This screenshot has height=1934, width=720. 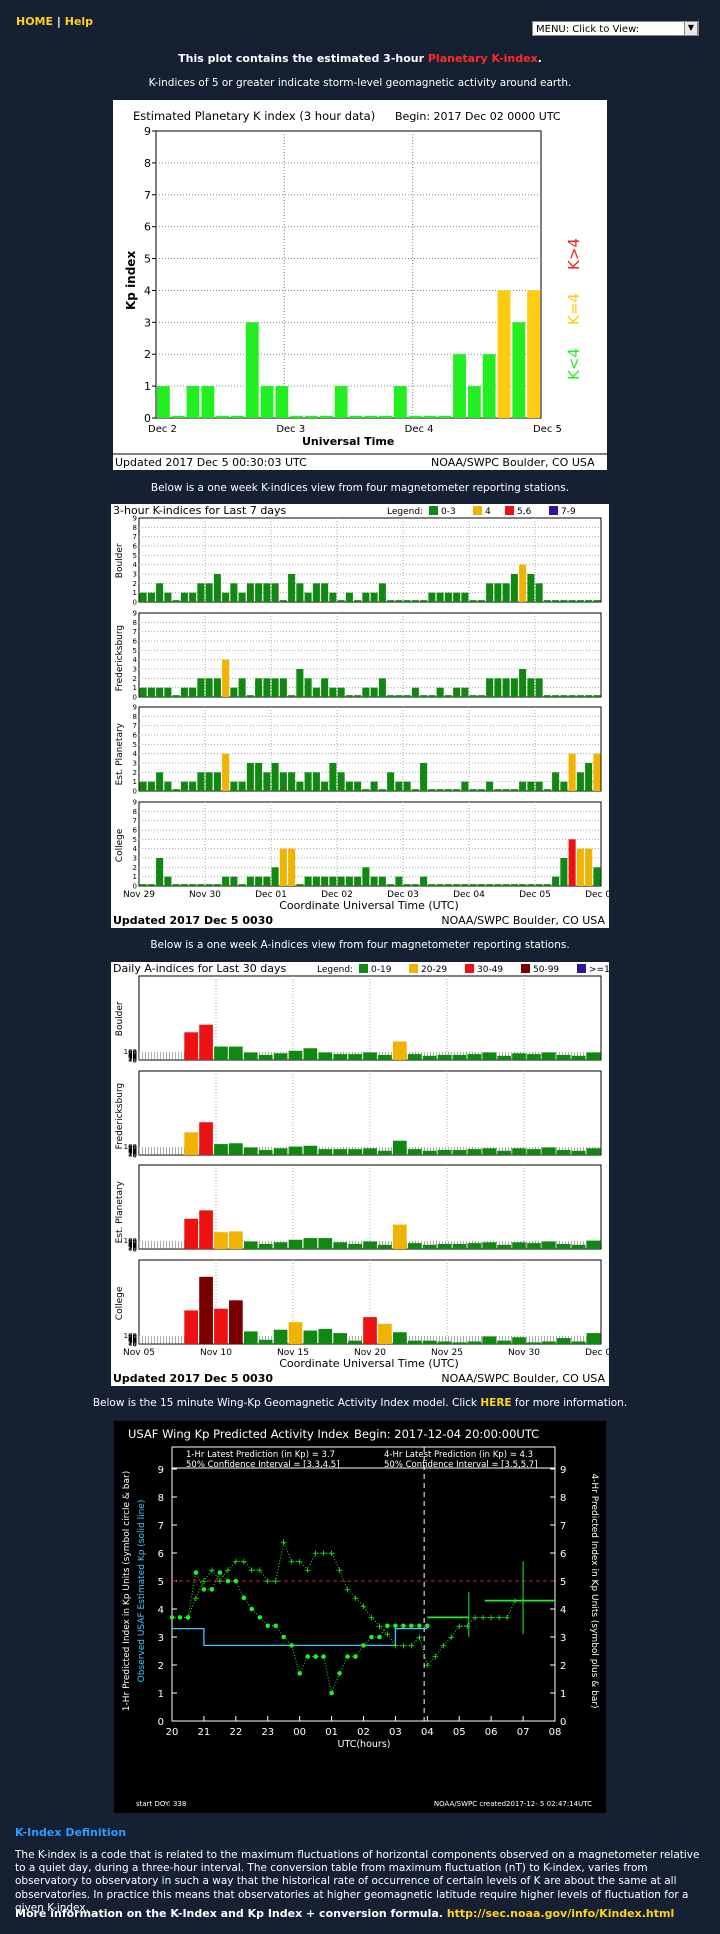 I want to click on home-link: HOME, so click(x=35, y=21).